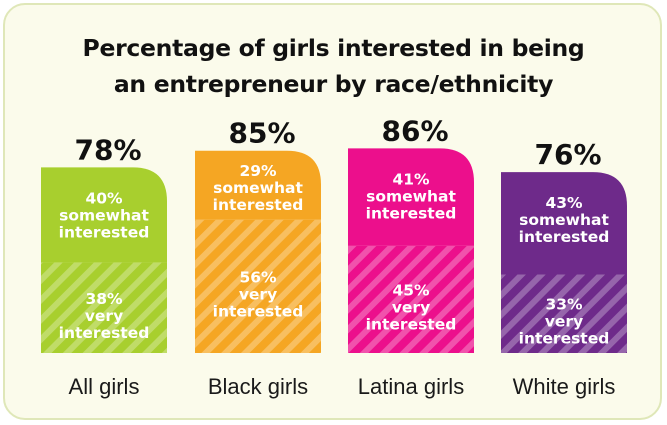 This screenshot has width=667, height=425. I want to click on somewhat-label-3-line-0: 43%, so click(564, 203).